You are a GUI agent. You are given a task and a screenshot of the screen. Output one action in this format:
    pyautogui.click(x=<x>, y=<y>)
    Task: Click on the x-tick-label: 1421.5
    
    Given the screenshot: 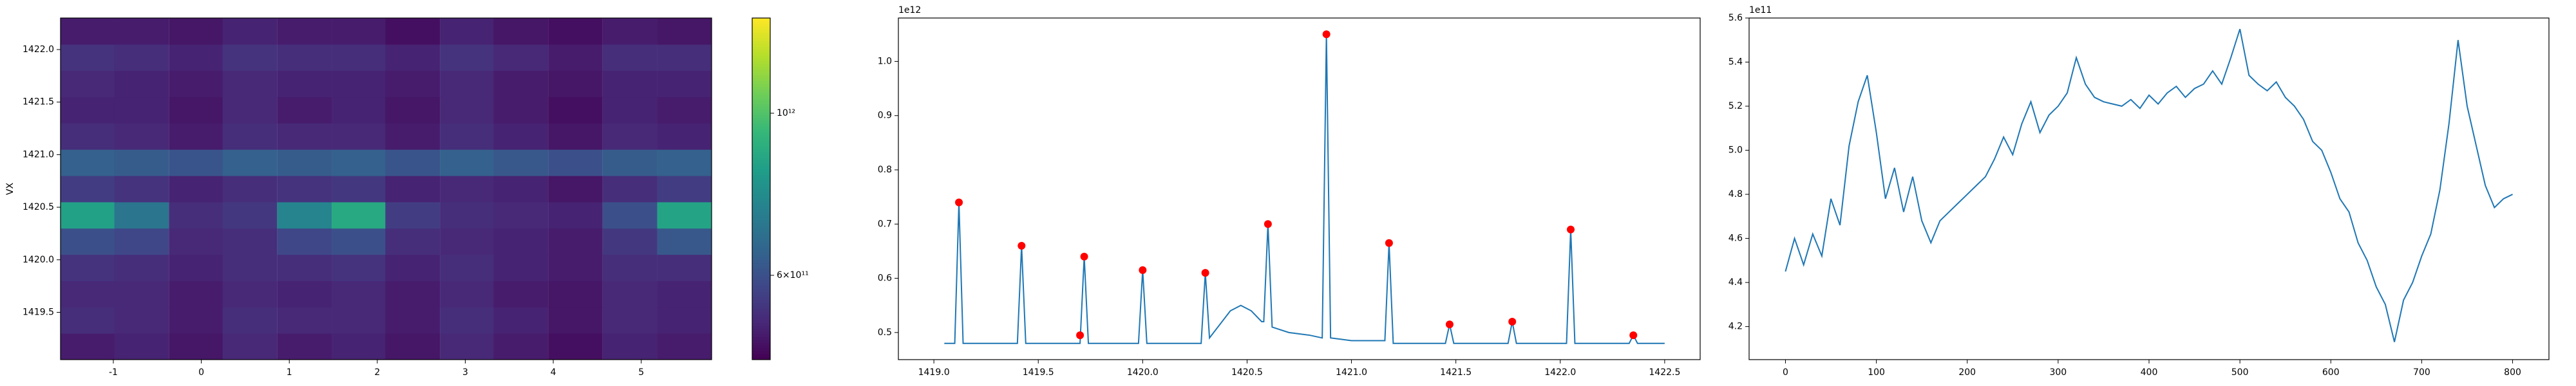 What is the action you would take?
    pyautogui.click(x=1456, y=372)
    